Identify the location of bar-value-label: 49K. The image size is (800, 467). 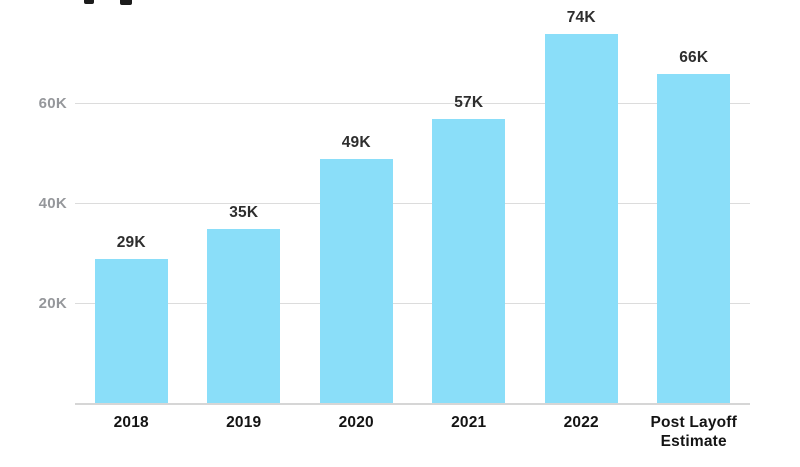
(356, 142).